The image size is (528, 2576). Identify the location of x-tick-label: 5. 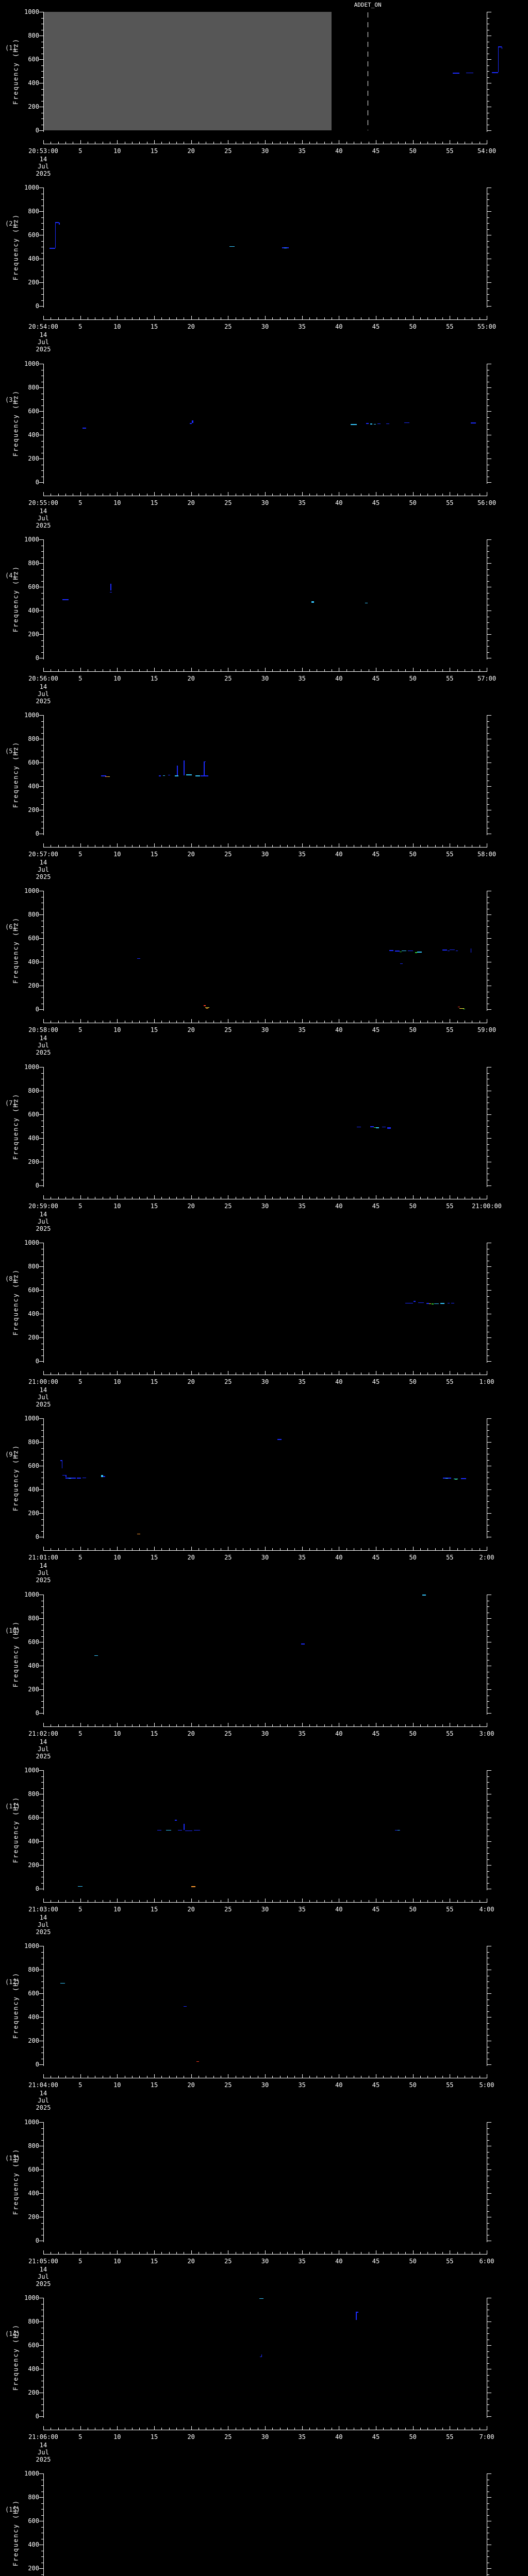
(80, 1557).